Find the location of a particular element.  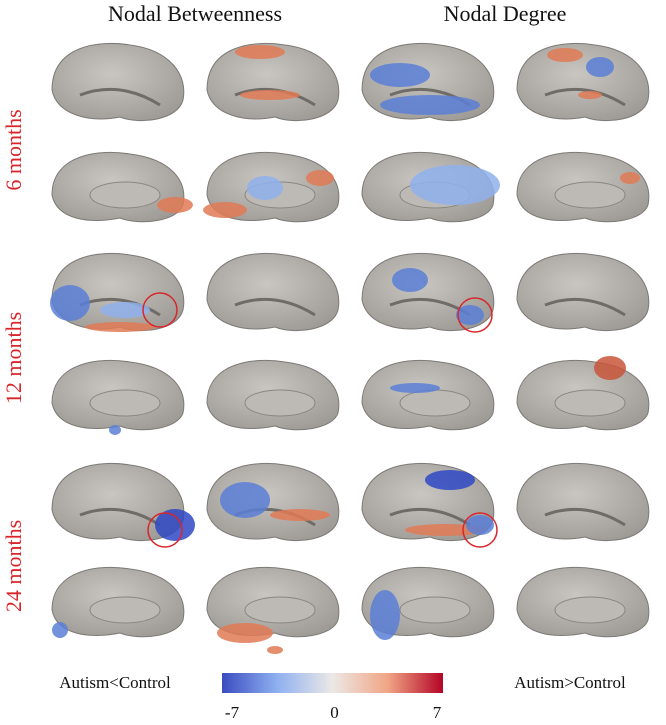

colorbar-ticks: -7 0 7 is located at coordinates (333, 712).